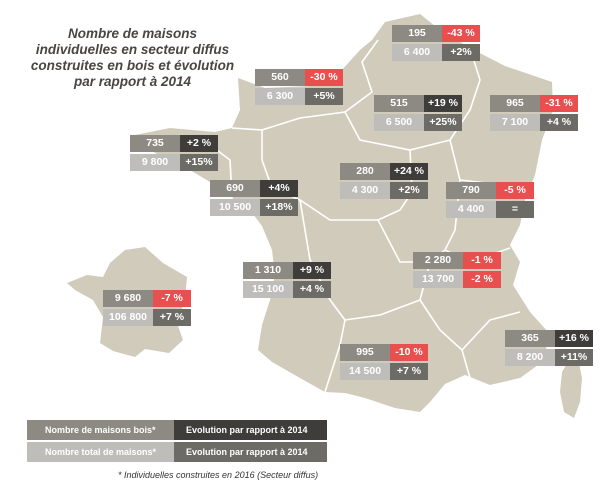 This screenshot has width=613, height=488. What do you see at coordinates (515, 122) in the screenshot?
I see `total-count: 7 100` at bounding box center [515, 122].